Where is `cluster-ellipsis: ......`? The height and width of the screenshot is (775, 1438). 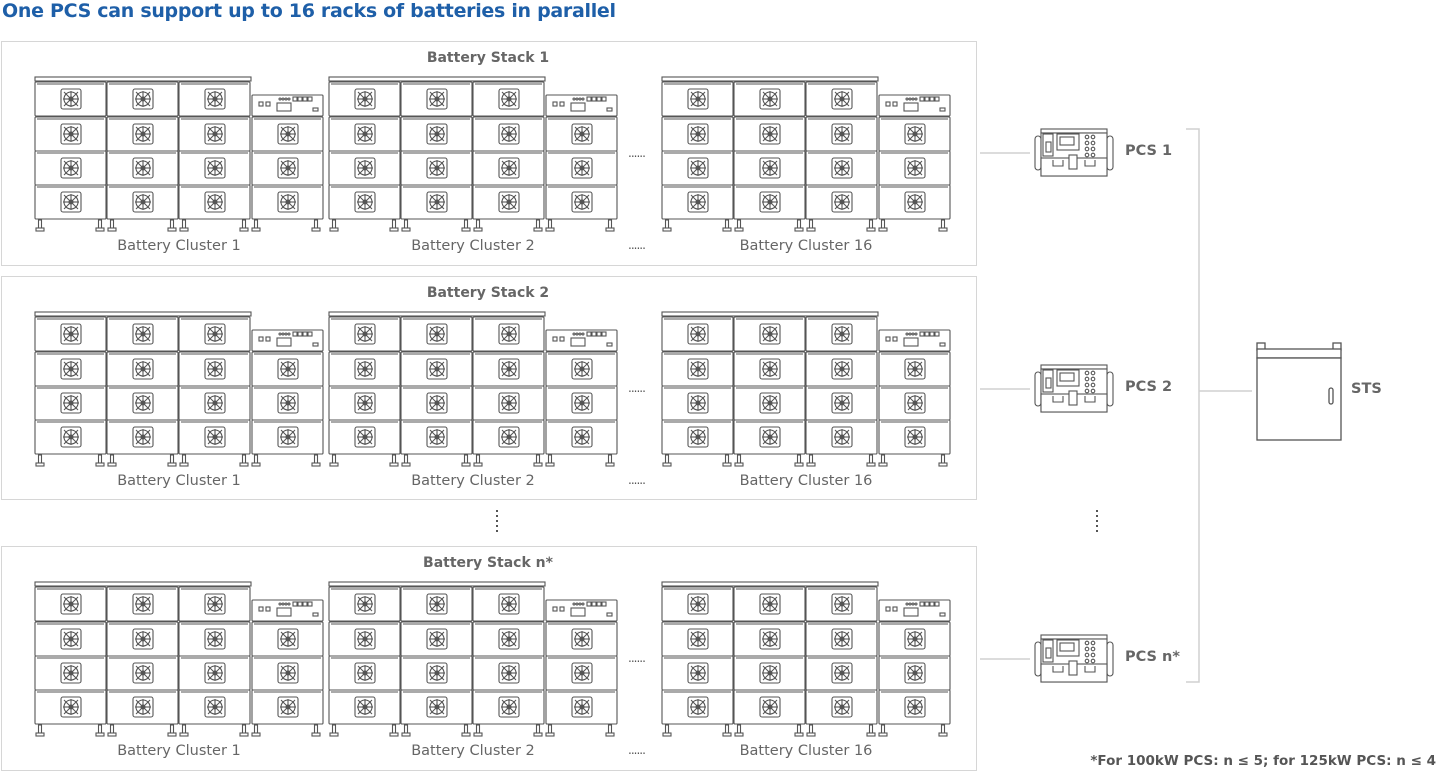 cluster-ellipsis: ...... is located at coordinates (637, 750).